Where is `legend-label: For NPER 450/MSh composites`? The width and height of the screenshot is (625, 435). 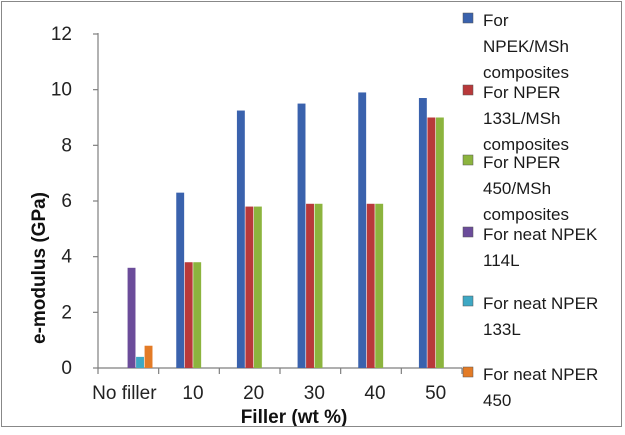
legend-label: For NPER 450/MSh composites is located at coordinates (526, 188).